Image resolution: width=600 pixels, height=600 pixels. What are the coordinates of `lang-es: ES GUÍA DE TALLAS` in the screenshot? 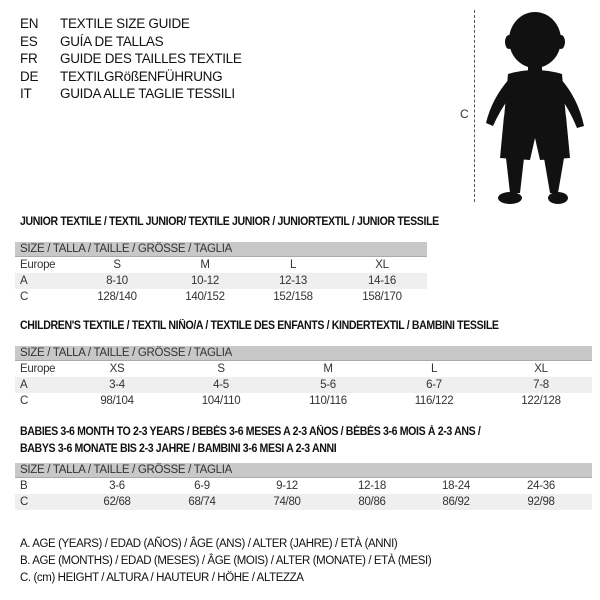 It's located at (92, 41).